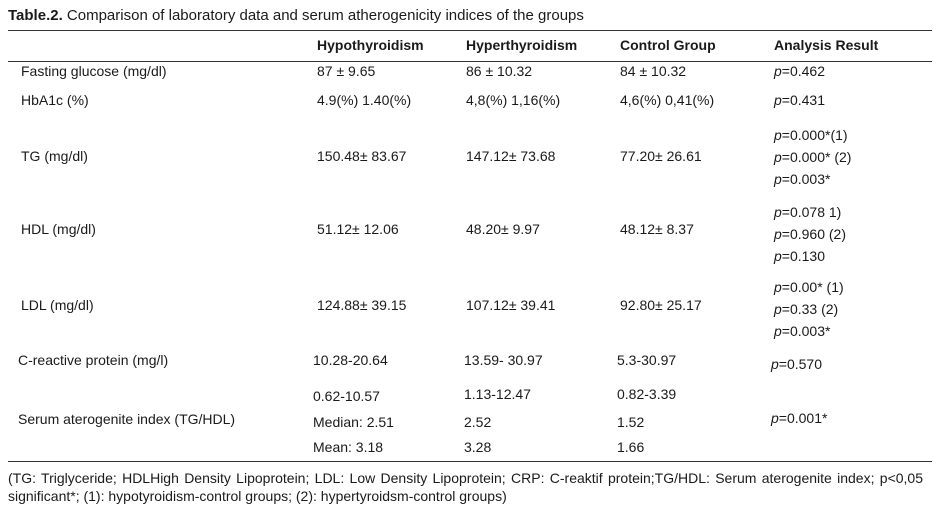  I want to click on cell-control: 5.3-30.97, so click(647, 360).